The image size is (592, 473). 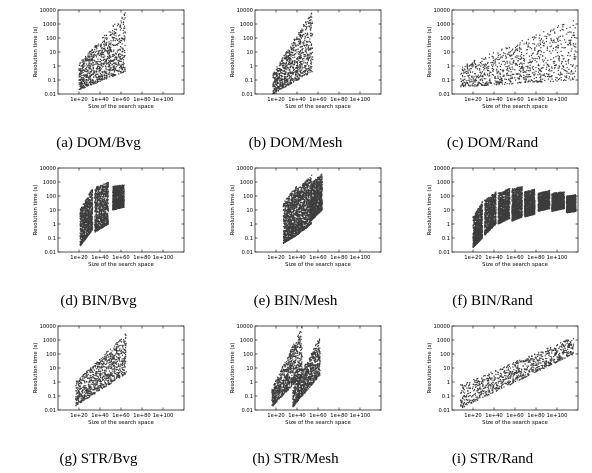 What do you see at coordinates (430, 52) in the screenshot?
I see `y-axis-label: Resolution time (s)` at bounding box center [430, 52].